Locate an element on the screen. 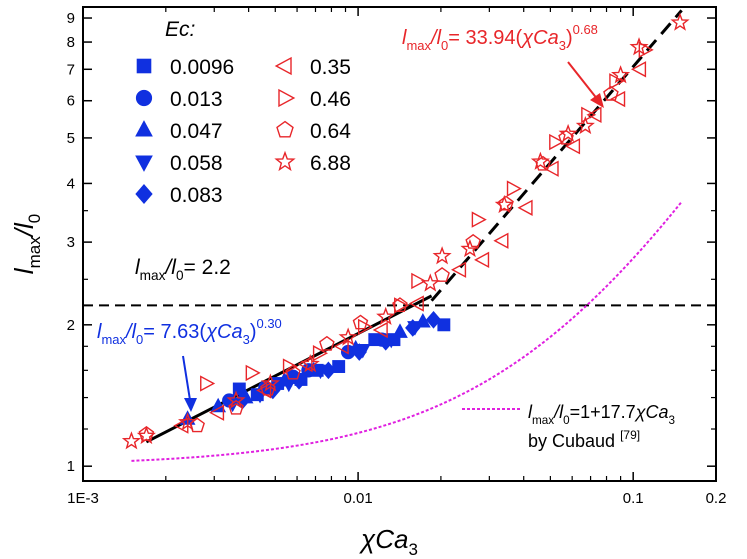 Image resolution: width=747 pixels, height=559 pixels. x-tick-label: 0.2 is located at coordinates (716, 498).